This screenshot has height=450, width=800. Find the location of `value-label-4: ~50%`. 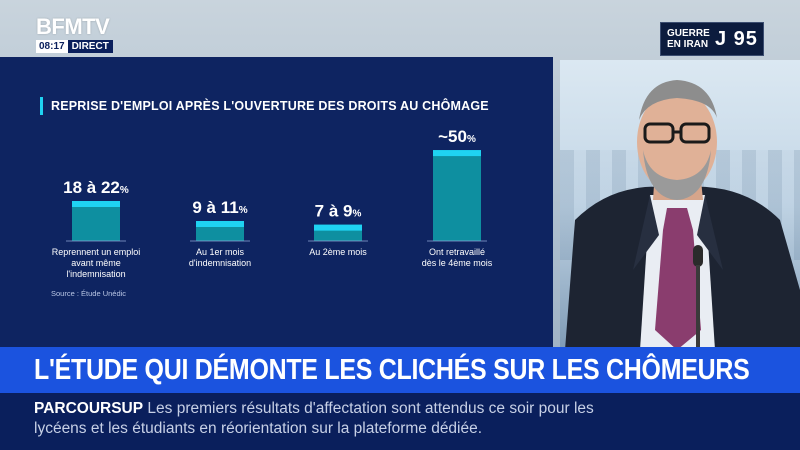

value-label-4: ~50% is located at coordinates (457, 136).